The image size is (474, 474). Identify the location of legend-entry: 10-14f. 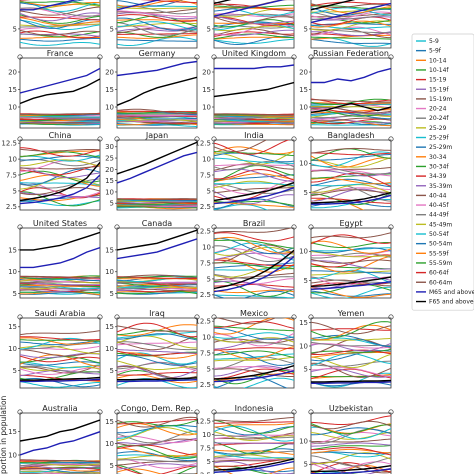
(432, 70).